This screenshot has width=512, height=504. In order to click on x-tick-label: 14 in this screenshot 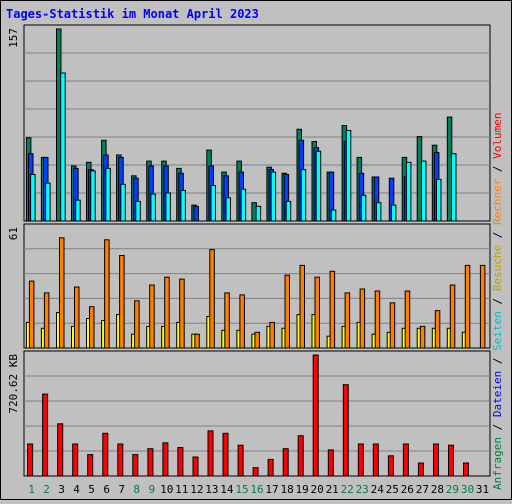, I will do `click(227, 489)`.